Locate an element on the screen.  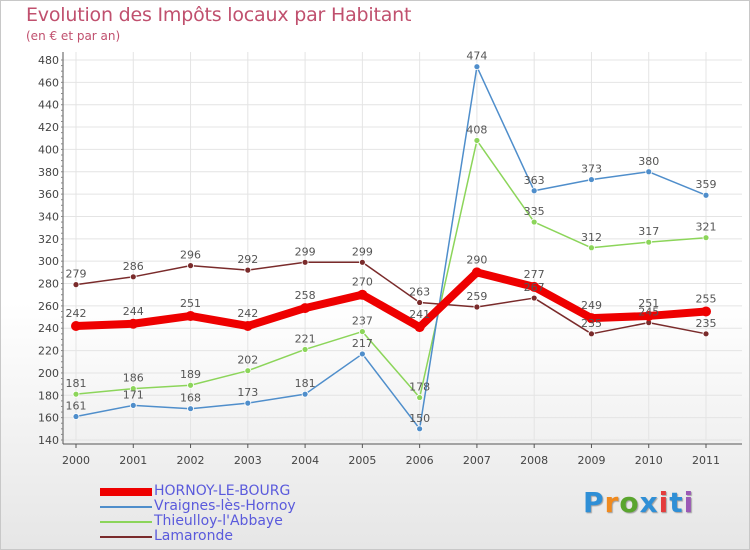
data-label: 408 is located at coordinates (476, 129).